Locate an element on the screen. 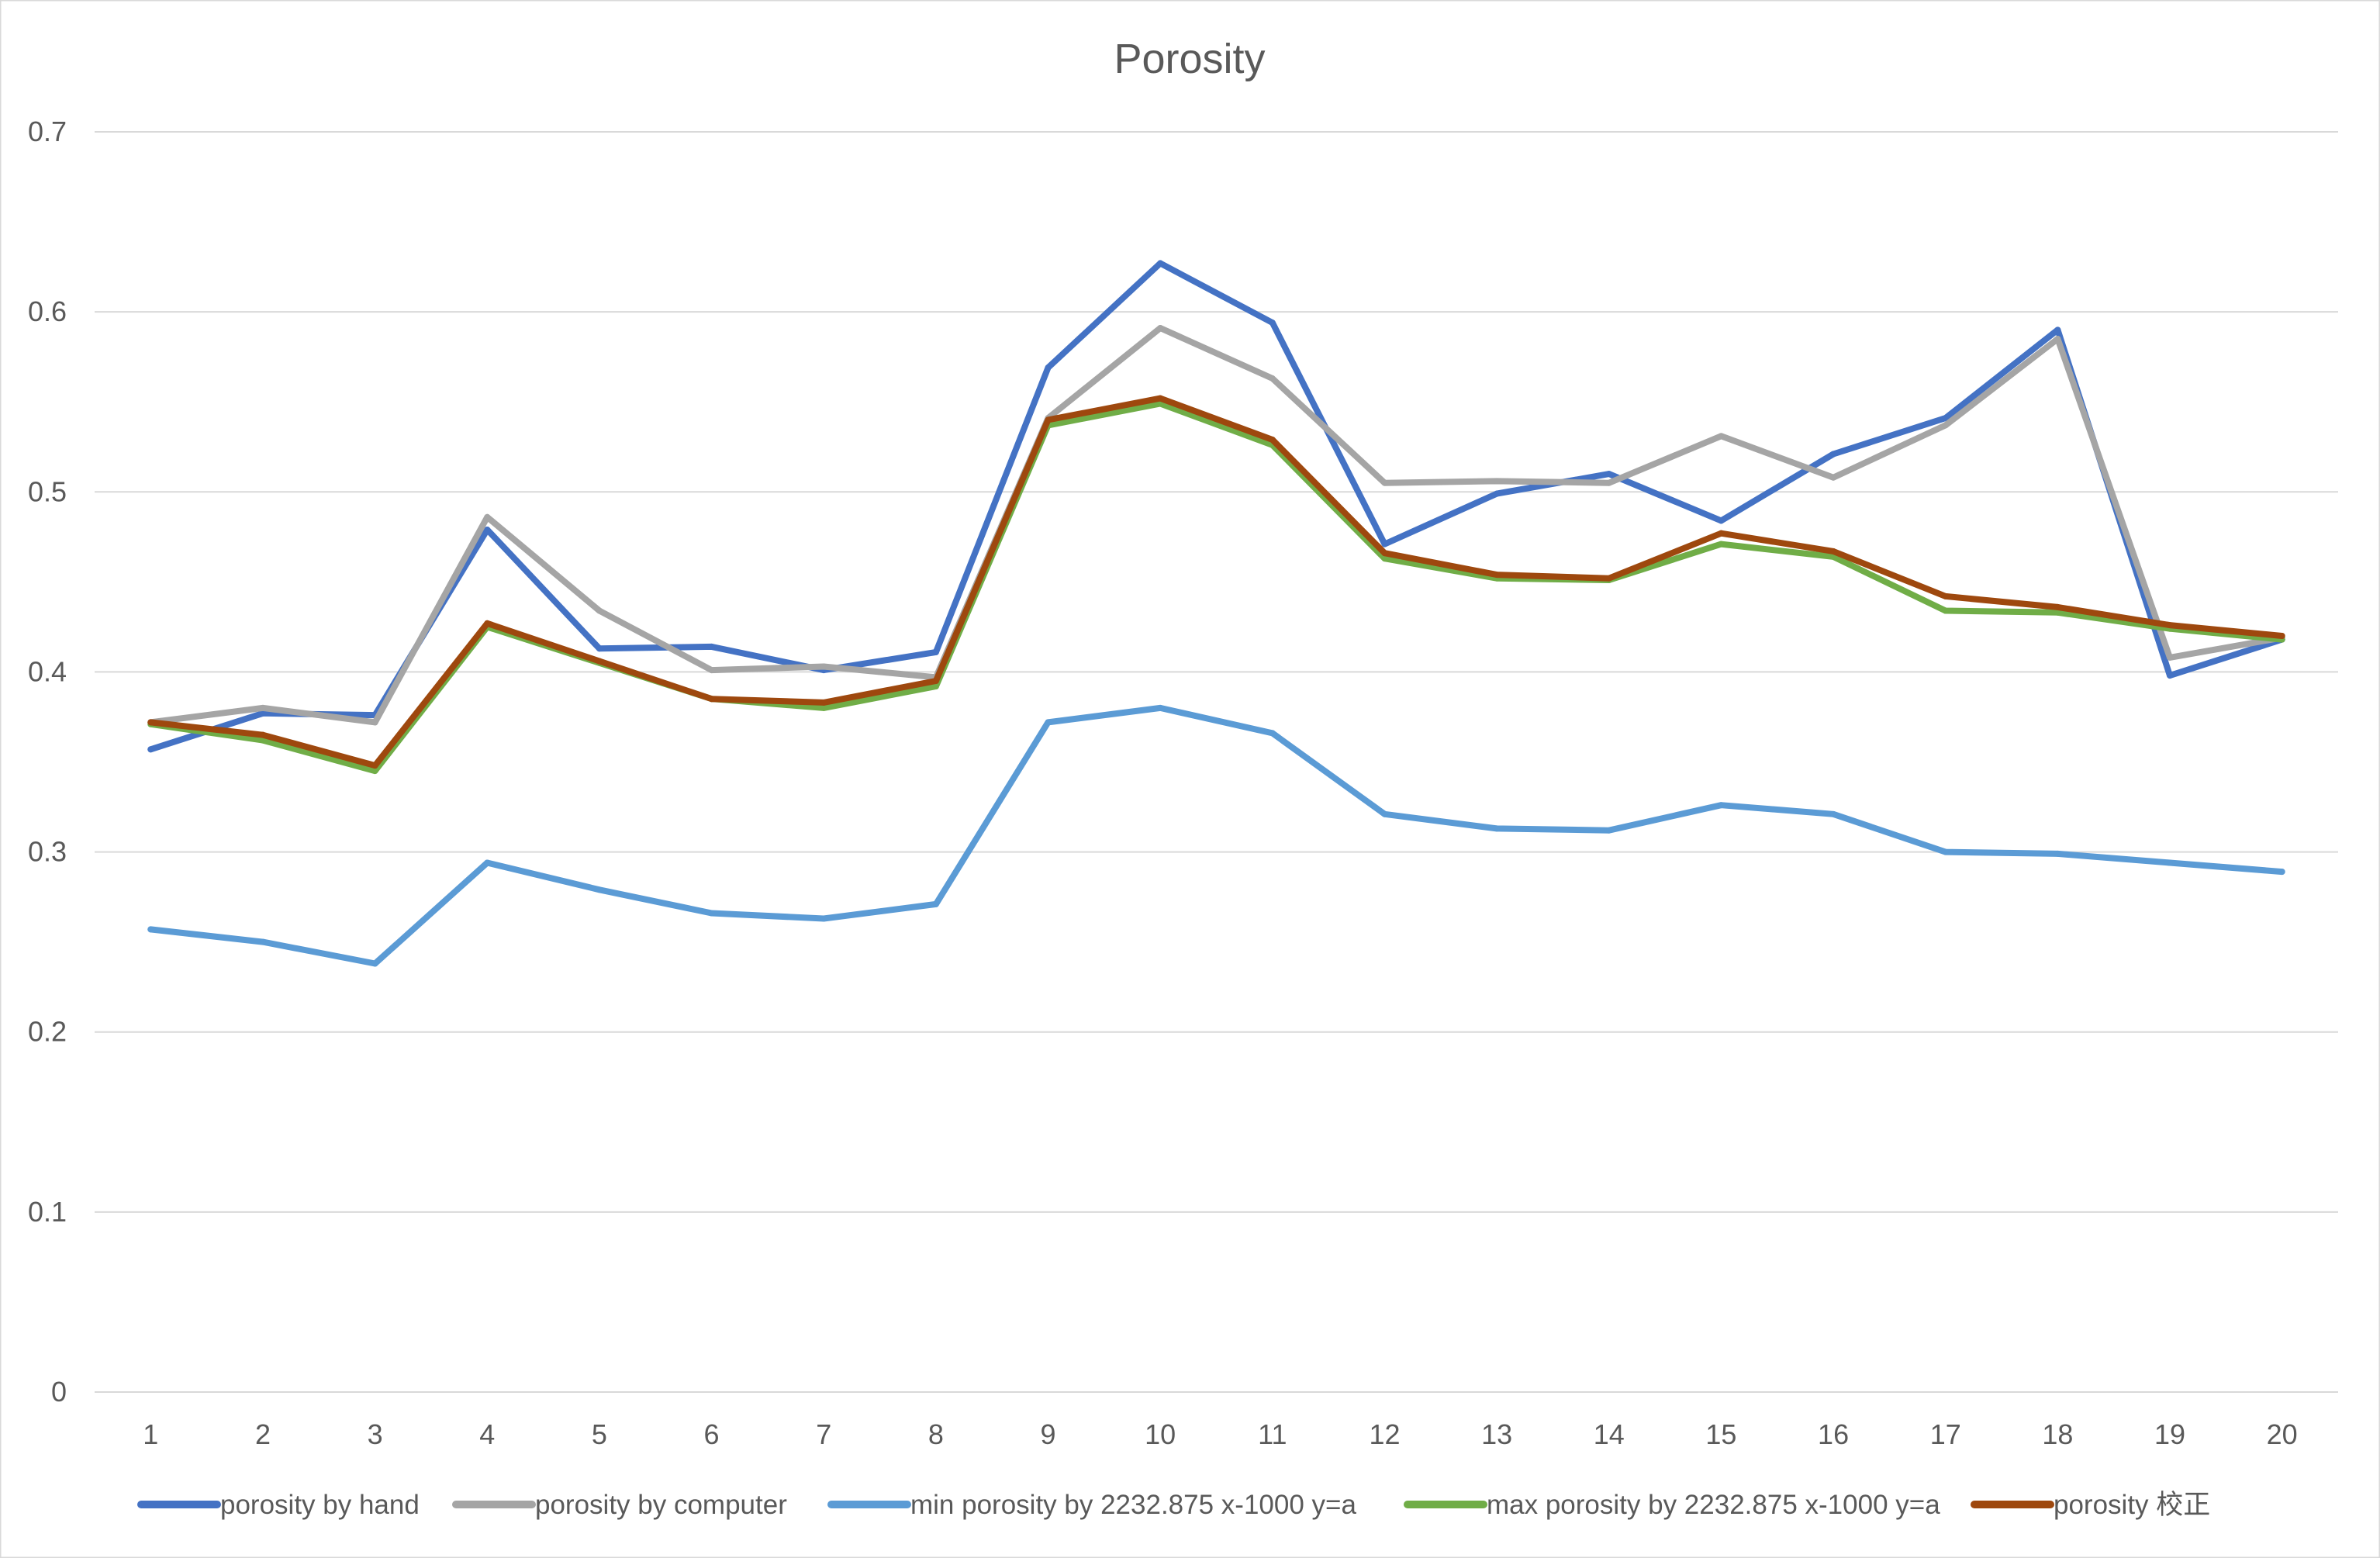 The height and width of the screenshot is (1558, 2380). x-tick-label: 16 is located at coordinates (1834, 1434).